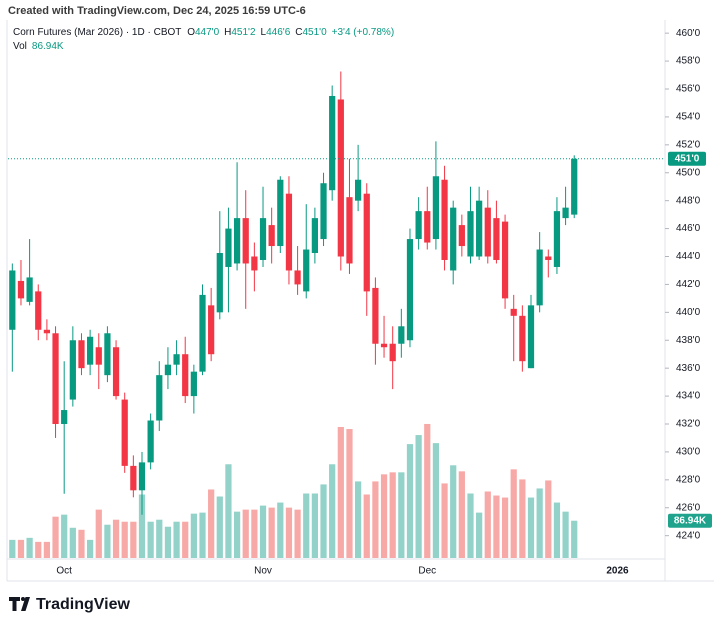 The width and height of the screenshot is (720, 627). I want to click on y-tick-label: 458'0, so click(688, 61).